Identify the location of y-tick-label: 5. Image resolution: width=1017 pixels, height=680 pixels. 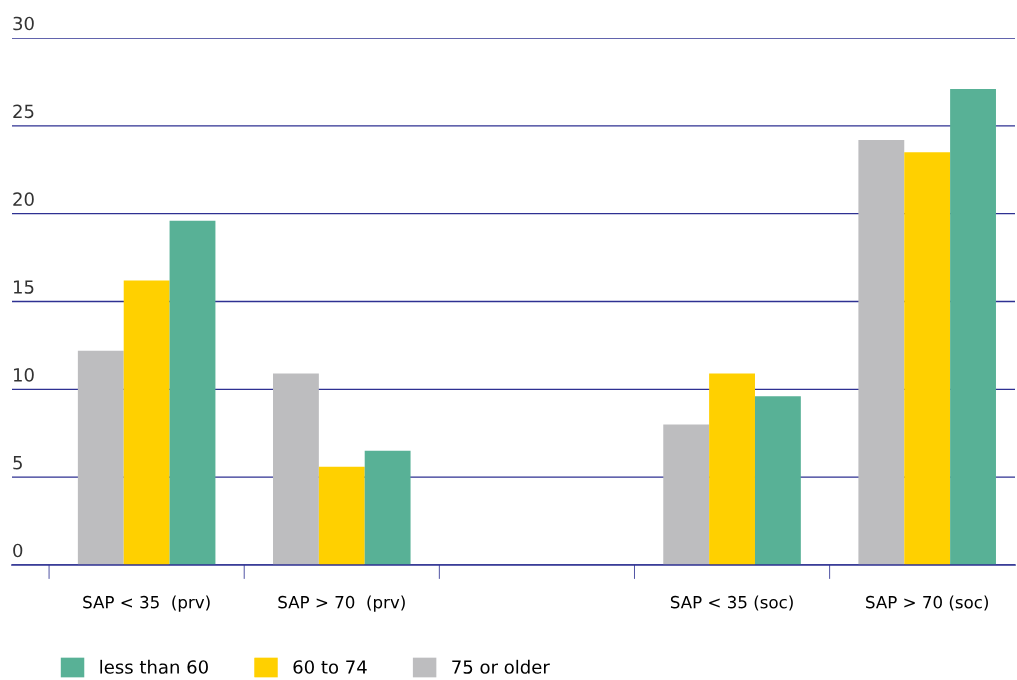
(17, 463).